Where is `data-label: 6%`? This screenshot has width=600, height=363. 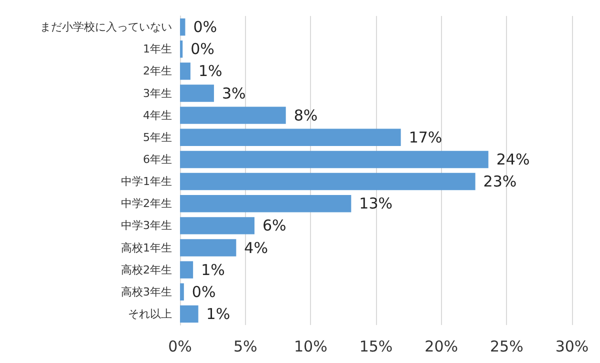 data-label: 6% is located at coordinates (274, 225).